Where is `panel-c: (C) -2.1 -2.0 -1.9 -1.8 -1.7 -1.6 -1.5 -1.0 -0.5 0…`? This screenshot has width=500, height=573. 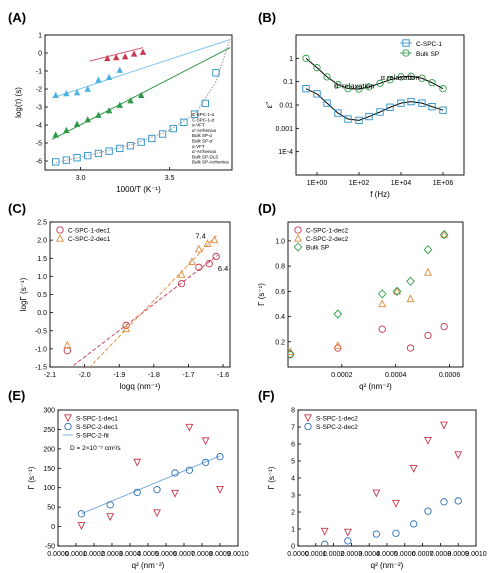 panel-c: (C) -2.1 -2.0 -1.9 -1.8 -1.7 -1.6 -1.5 -1.0 -0.5 0… is located at coordinates (119, 296).